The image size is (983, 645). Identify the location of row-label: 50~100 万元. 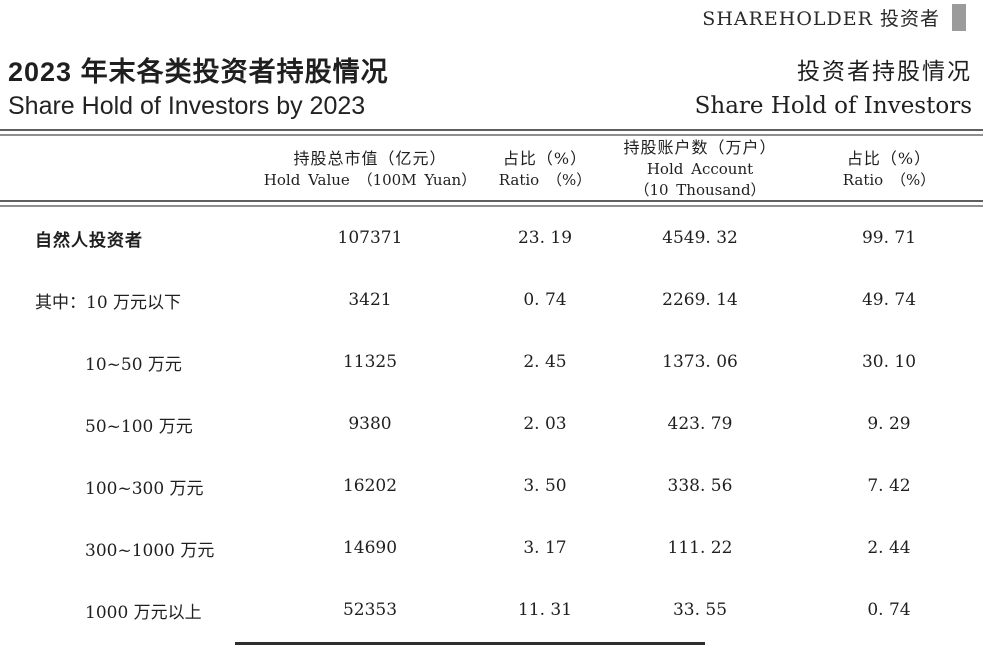
(139, 426).